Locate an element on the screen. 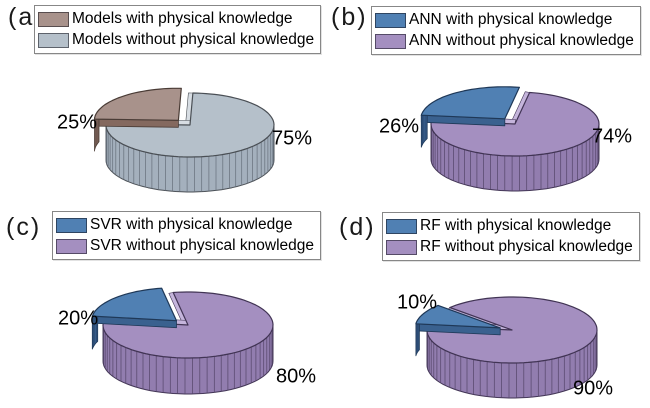 The image size is (650, 408). percent-label-main: 74% is located at coordinates (612, 136).